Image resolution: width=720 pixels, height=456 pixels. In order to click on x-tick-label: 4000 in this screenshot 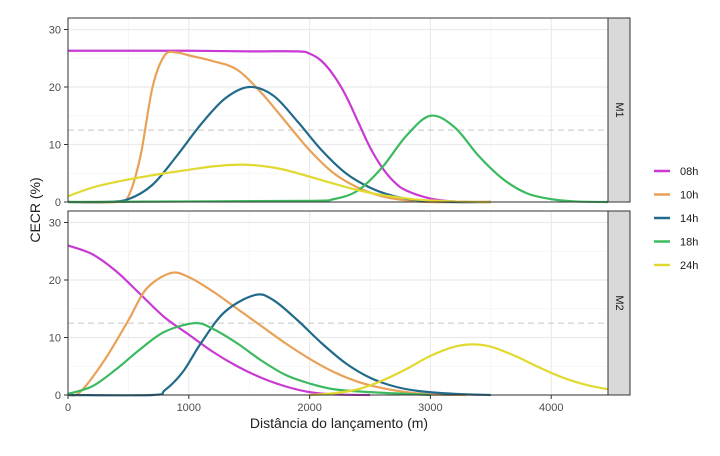, I will do `click(551, 408)`.